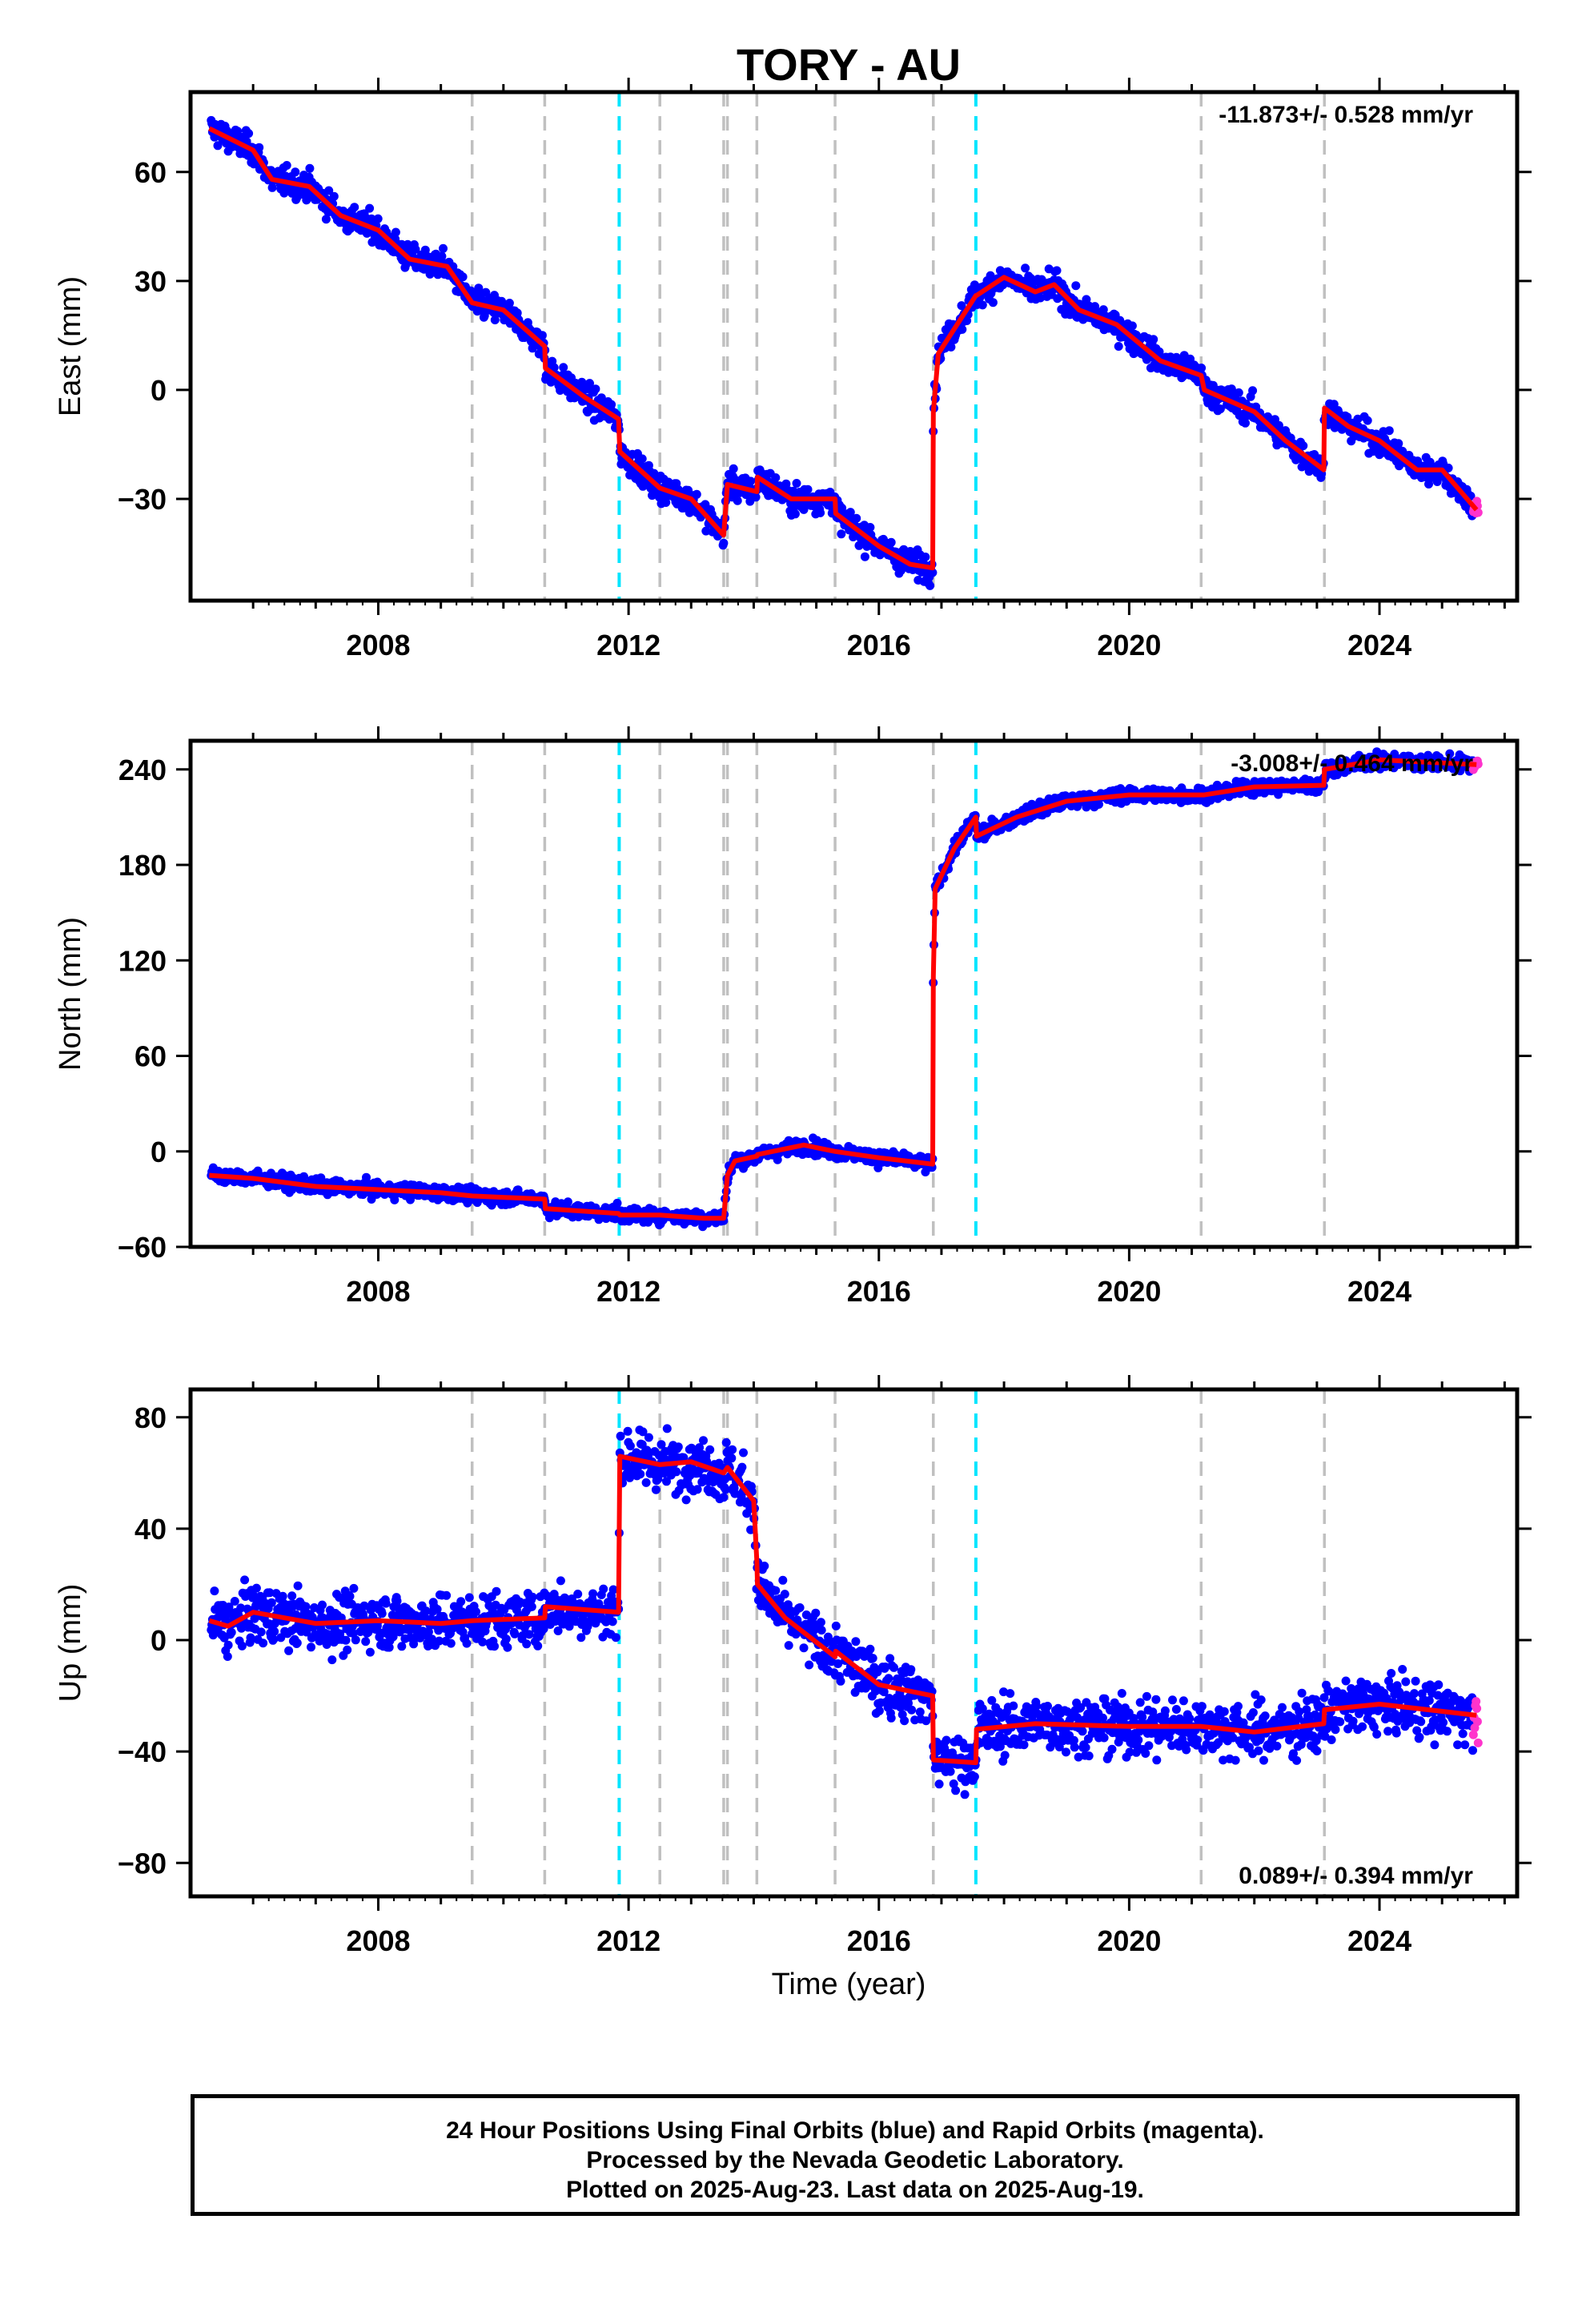 This screenshot has height=2324, width=1582. Describe the element at coordinates (879, 645) in the screenshot. I see `x-tick-label-east-2: 2016` at that location.